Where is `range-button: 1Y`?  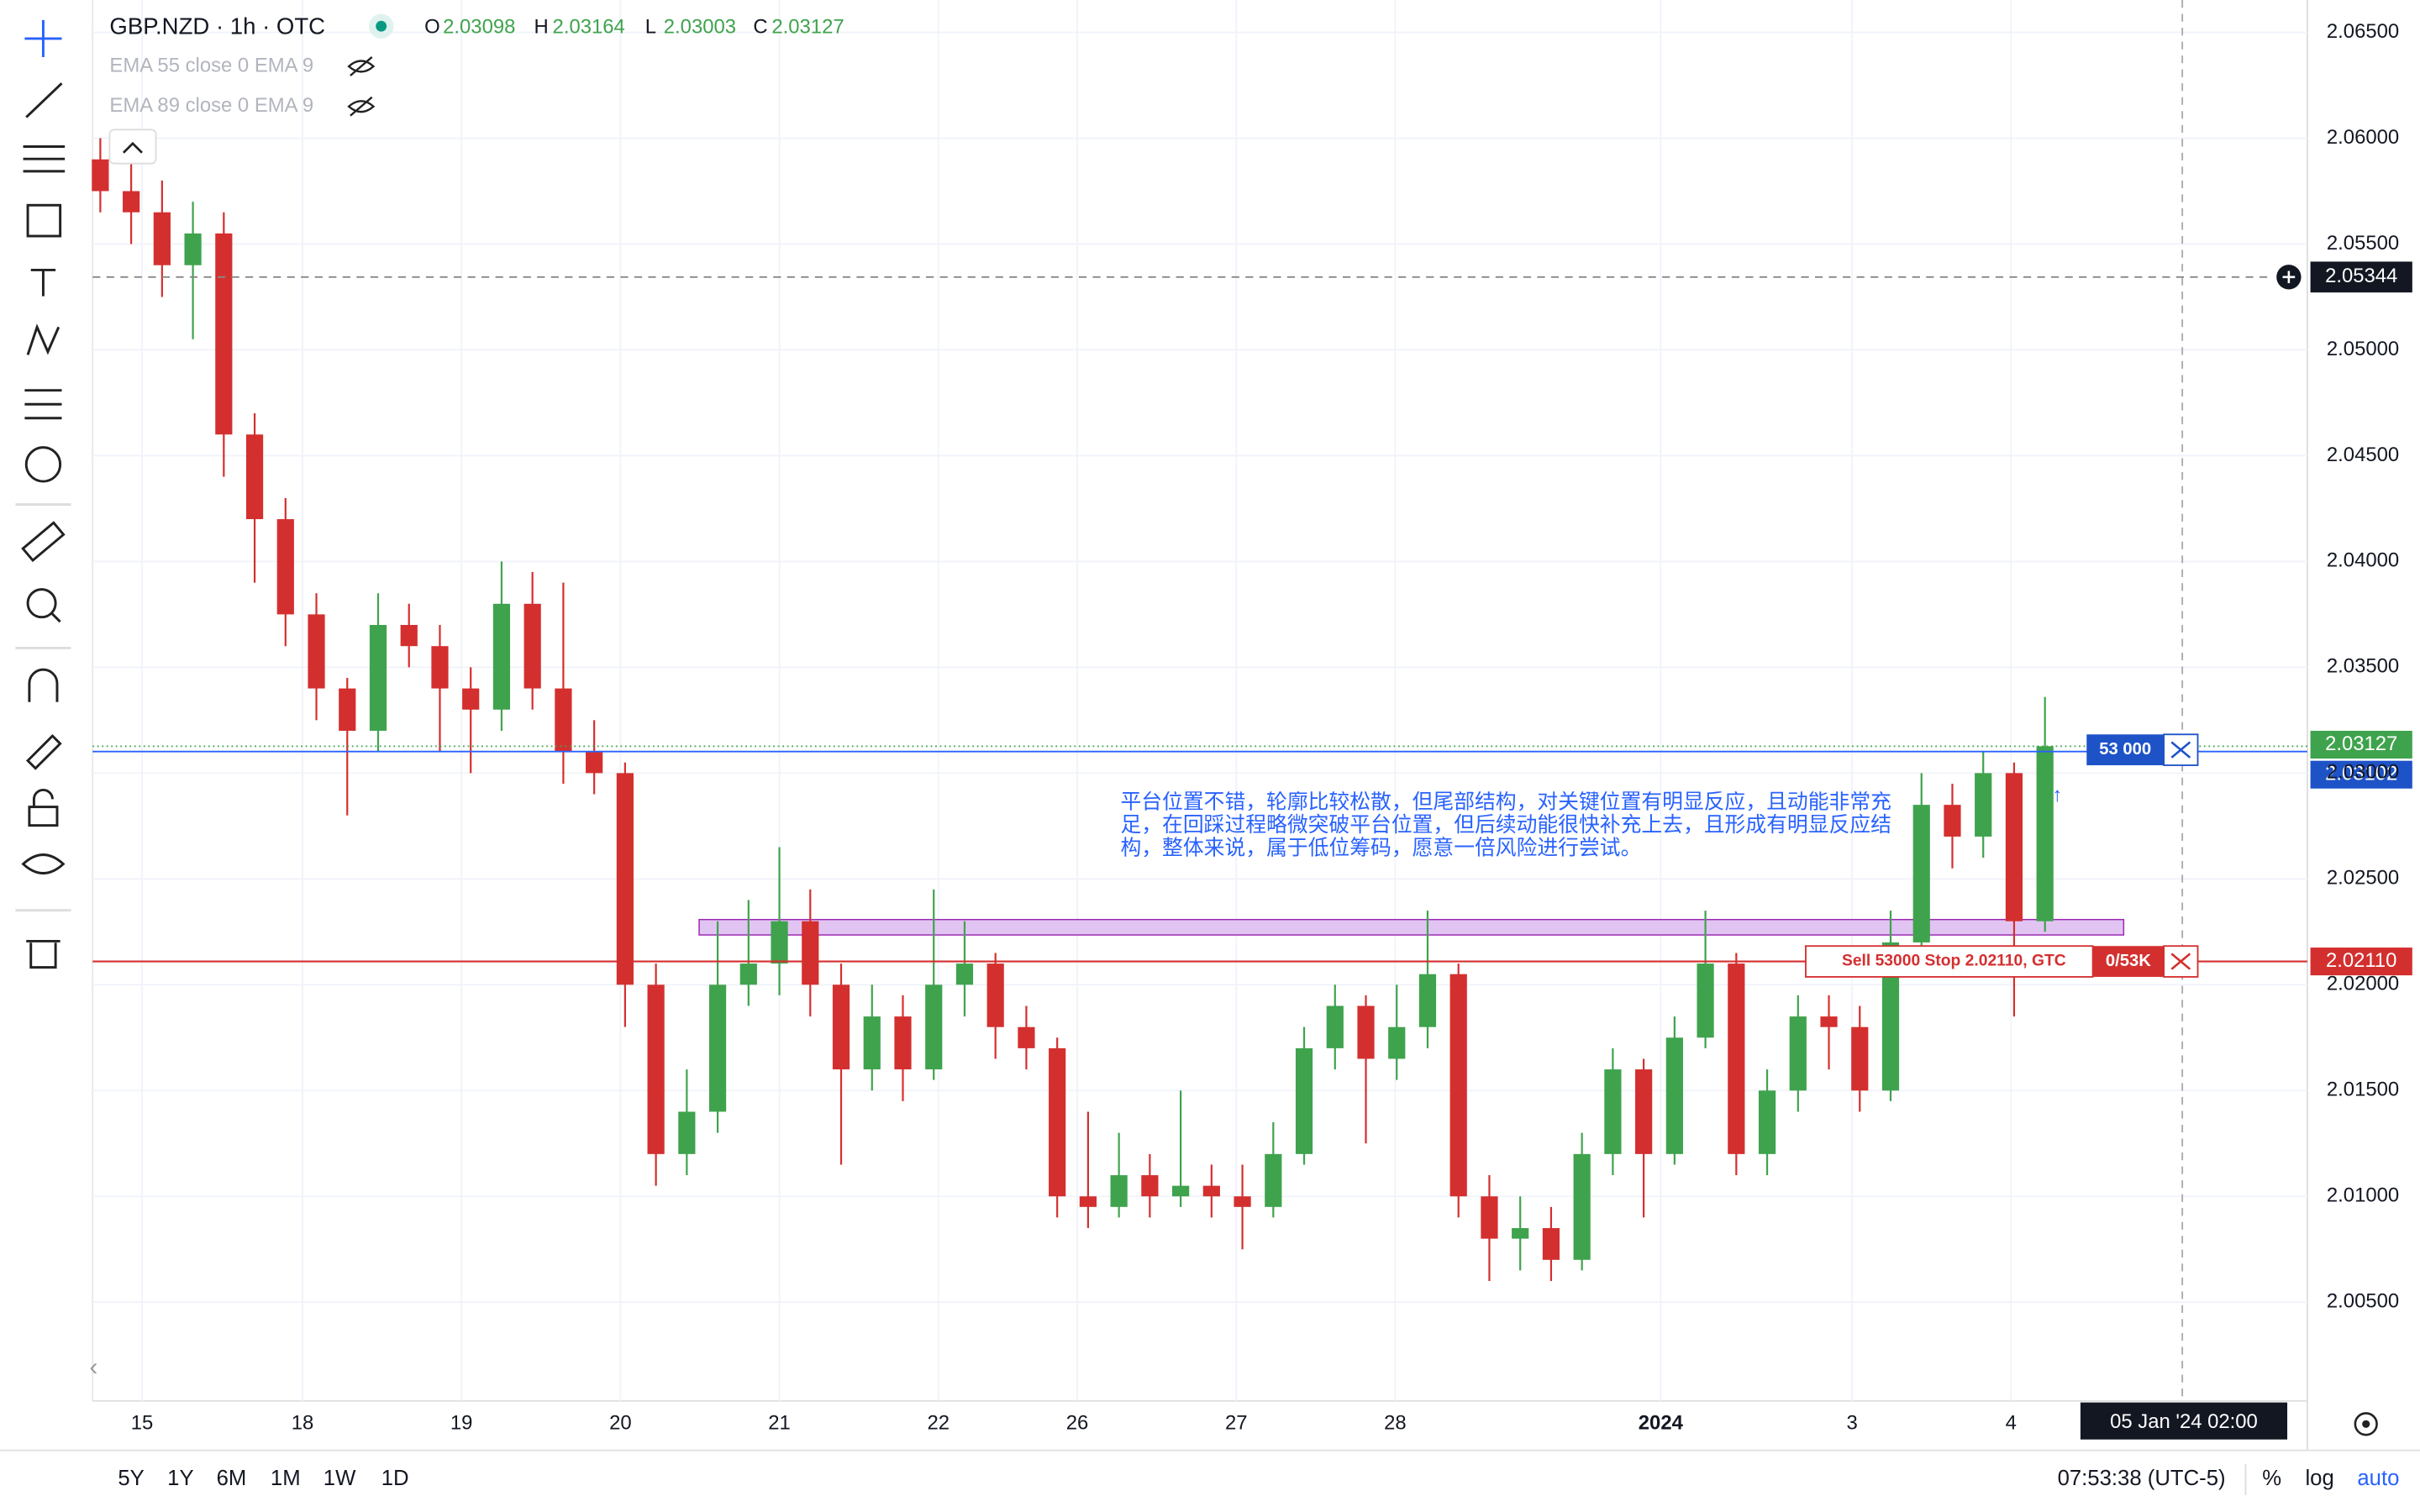
range-button: 1Y is located at coordinates (180, 1478).